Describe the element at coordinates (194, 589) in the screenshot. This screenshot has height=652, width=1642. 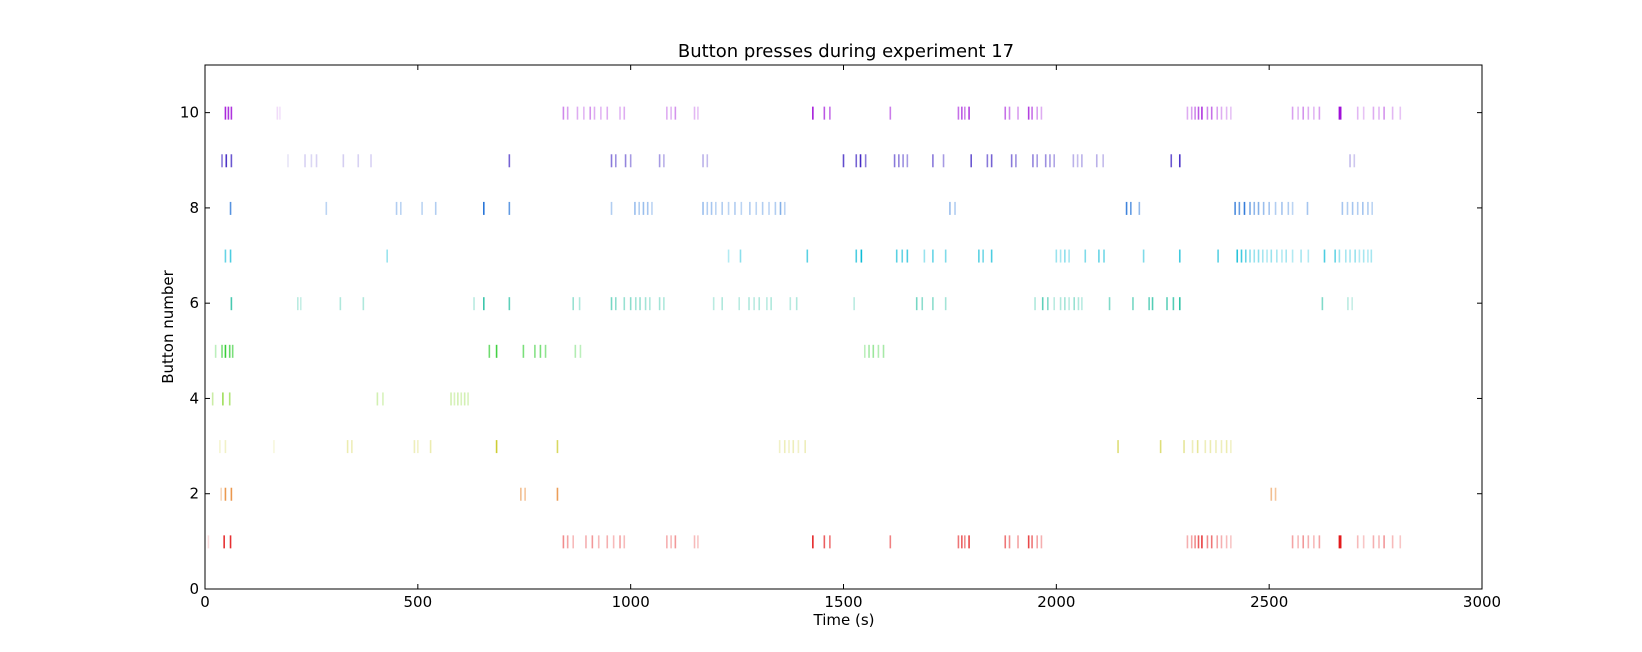
I see `y-tick-label: 0` at that location.